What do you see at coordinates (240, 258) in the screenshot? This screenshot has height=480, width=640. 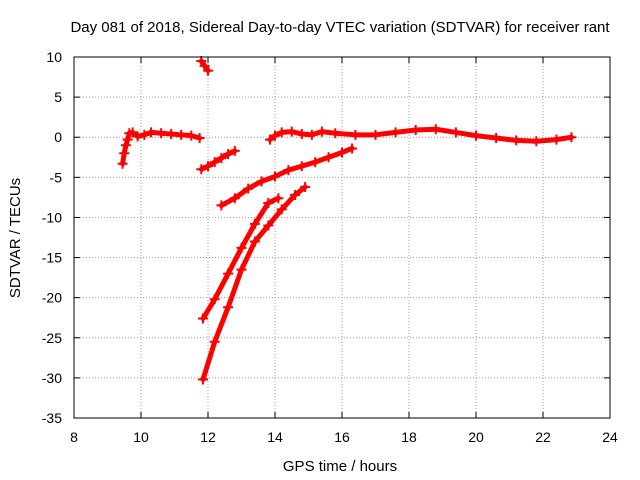 I see `series-arc-steep-a` at bounding box center [240, 258].